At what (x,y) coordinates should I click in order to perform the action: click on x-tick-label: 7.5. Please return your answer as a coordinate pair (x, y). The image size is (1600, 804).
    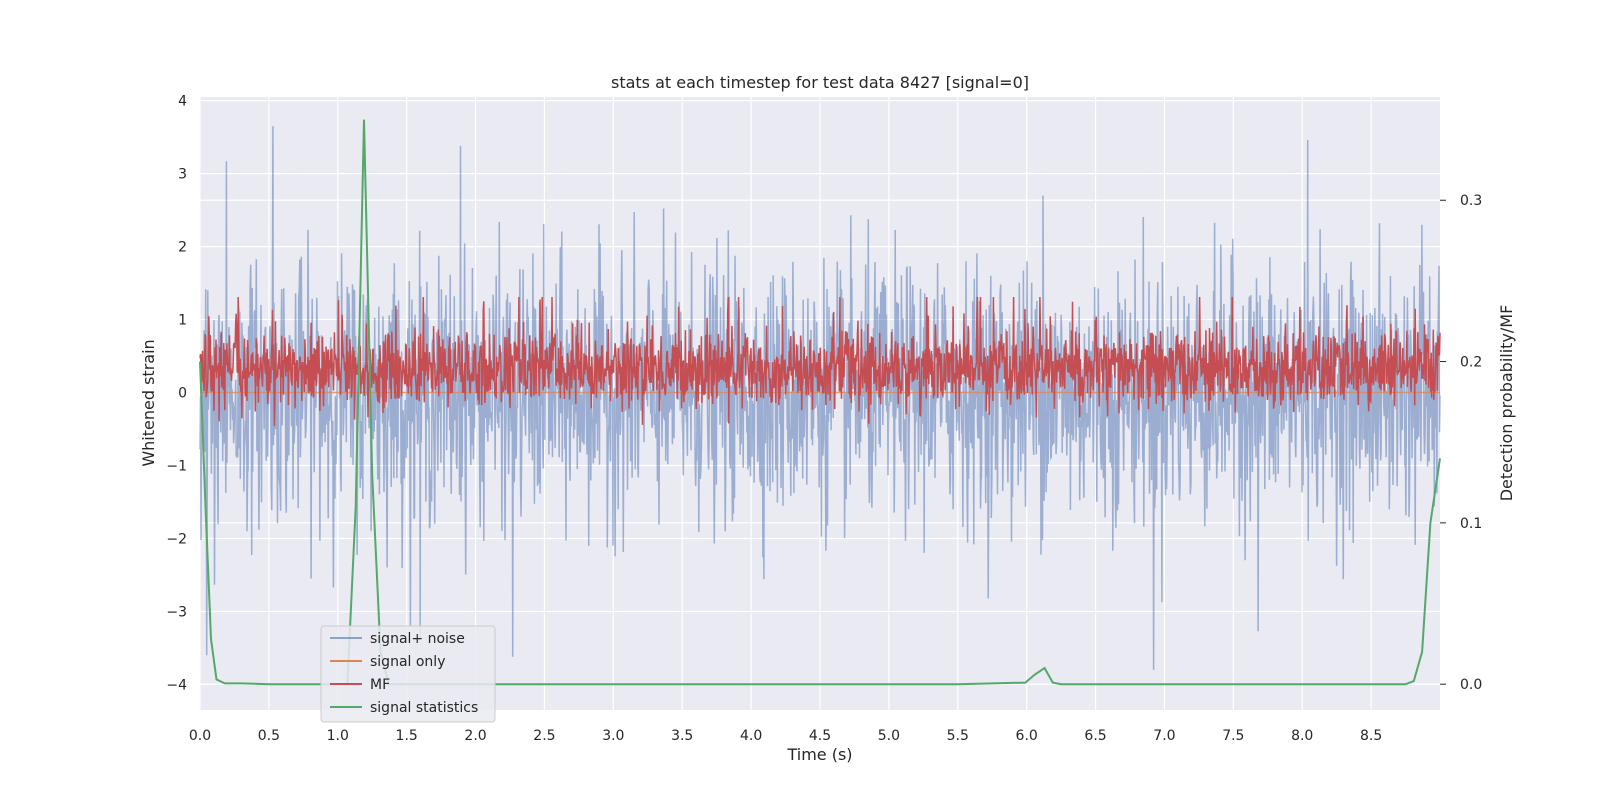
    Looking at the image, I should click on (1233, 736).